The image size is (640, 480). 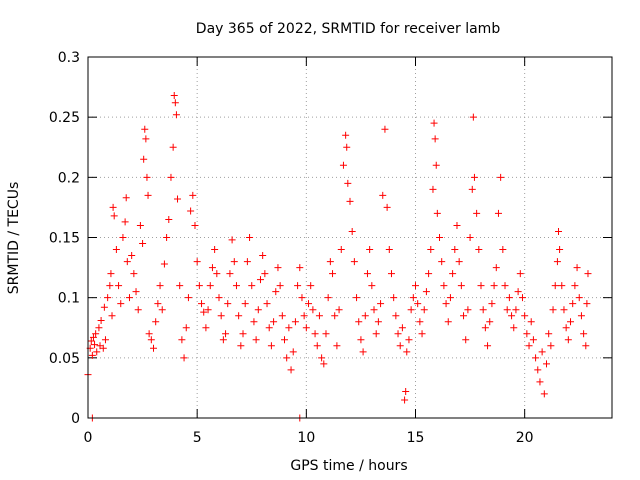 I want to click on x-tick-label: 20, so click(x=525, y=438).